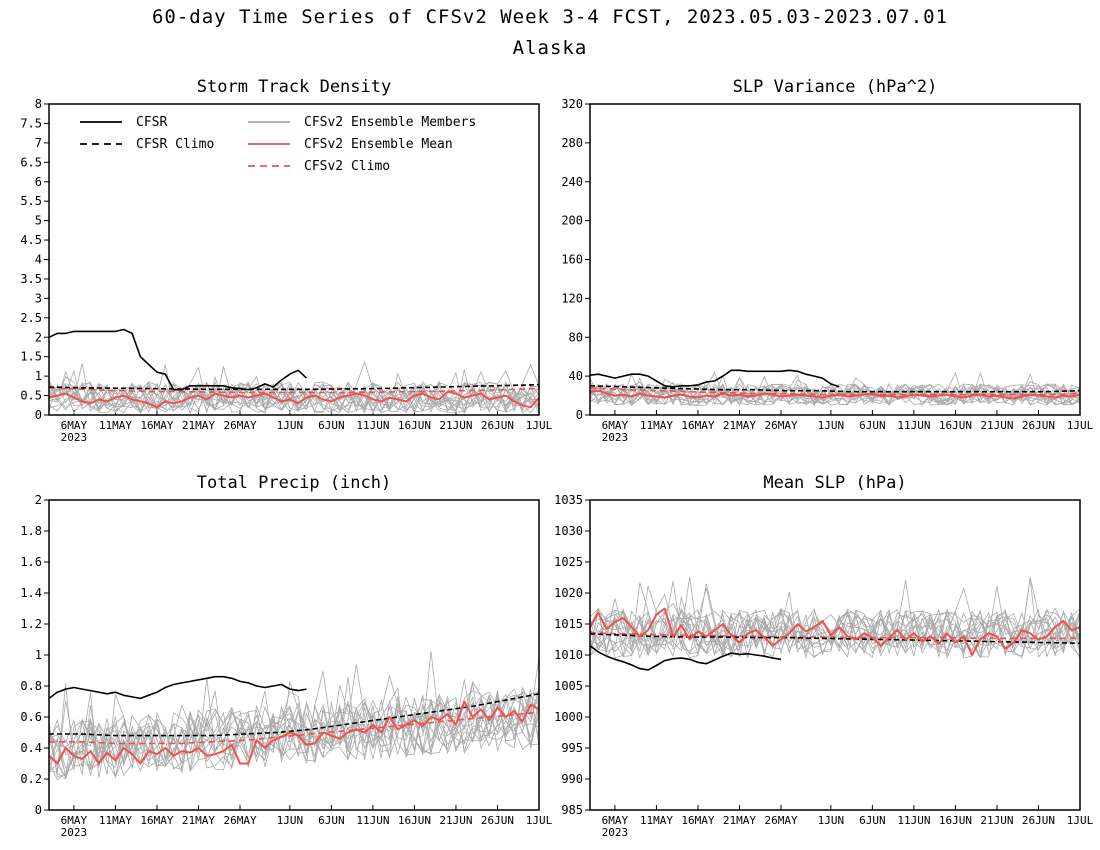 The width and height of the screenshot is (1100, 850). What do you see at coordinates (38, 182) in the screenshot?
I see `y-tick-label: 6` at bounding box center [38, 182].